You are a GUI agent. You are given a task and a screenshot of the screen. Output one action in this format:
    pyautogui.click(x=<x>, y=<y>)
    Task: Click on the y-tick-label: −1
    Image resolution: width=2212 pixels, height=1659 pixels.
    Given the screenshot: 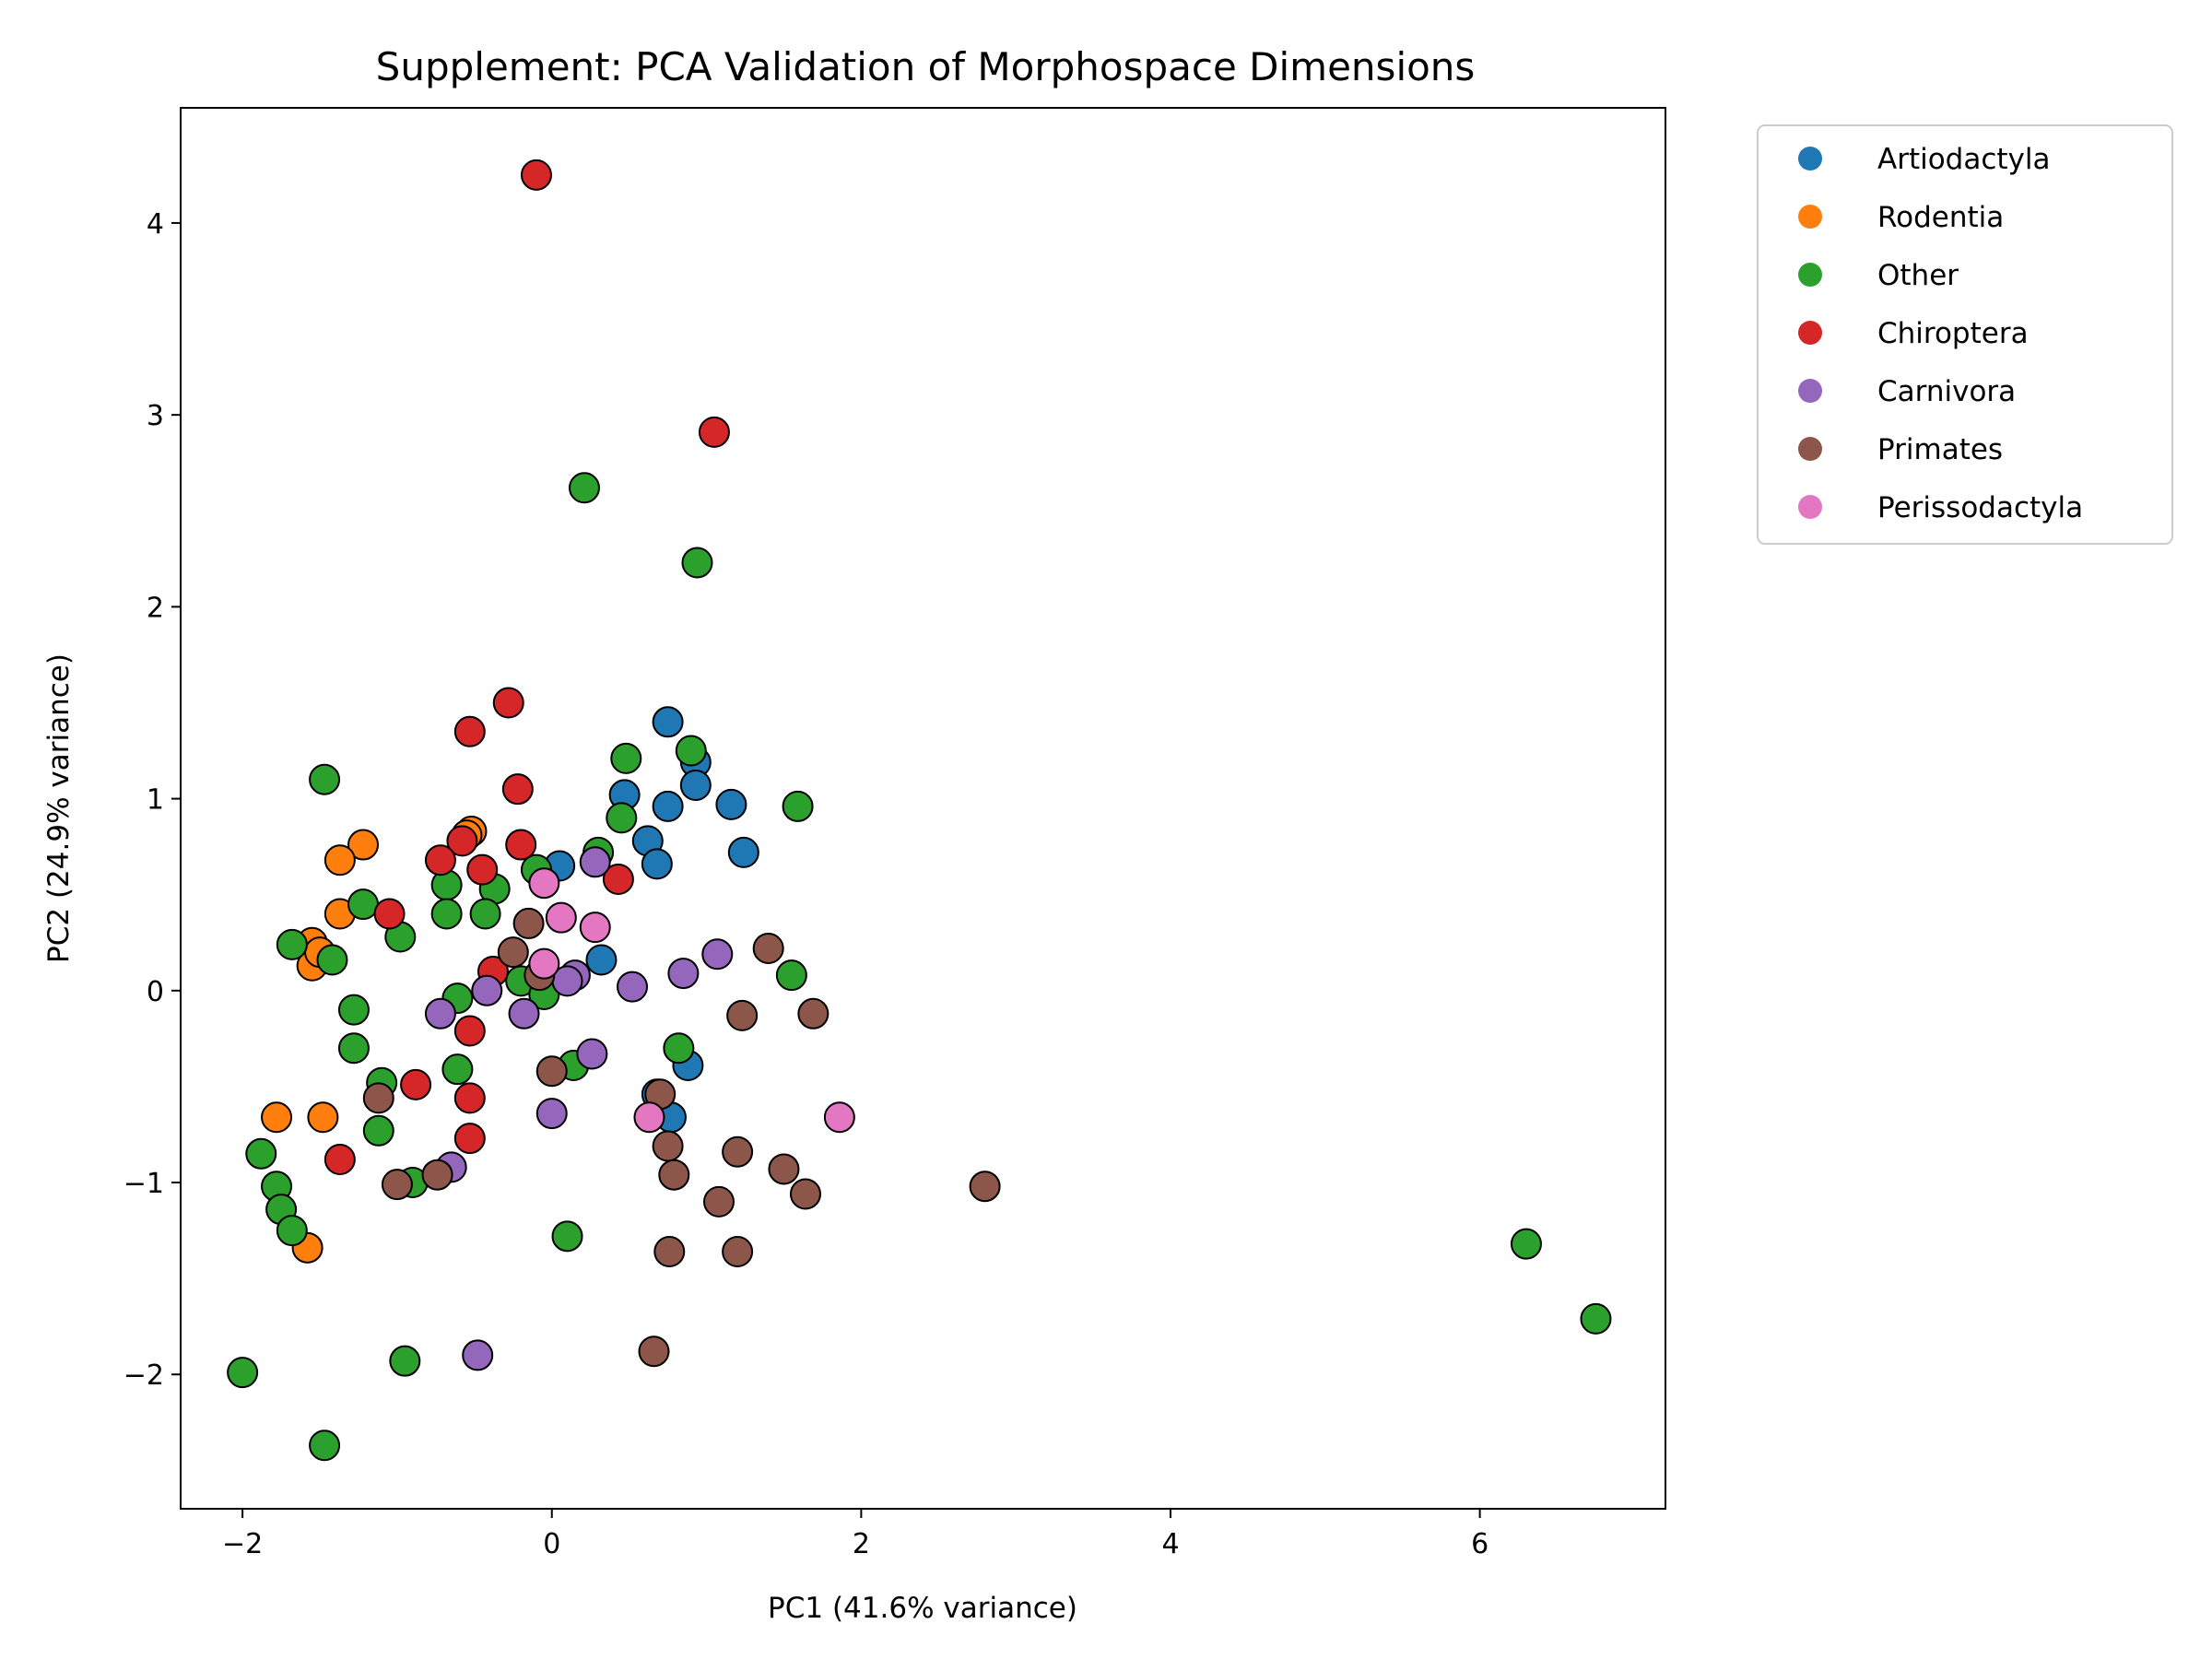 What is the action you would take?
    pyautogui.click(x=144, y=1184)
    